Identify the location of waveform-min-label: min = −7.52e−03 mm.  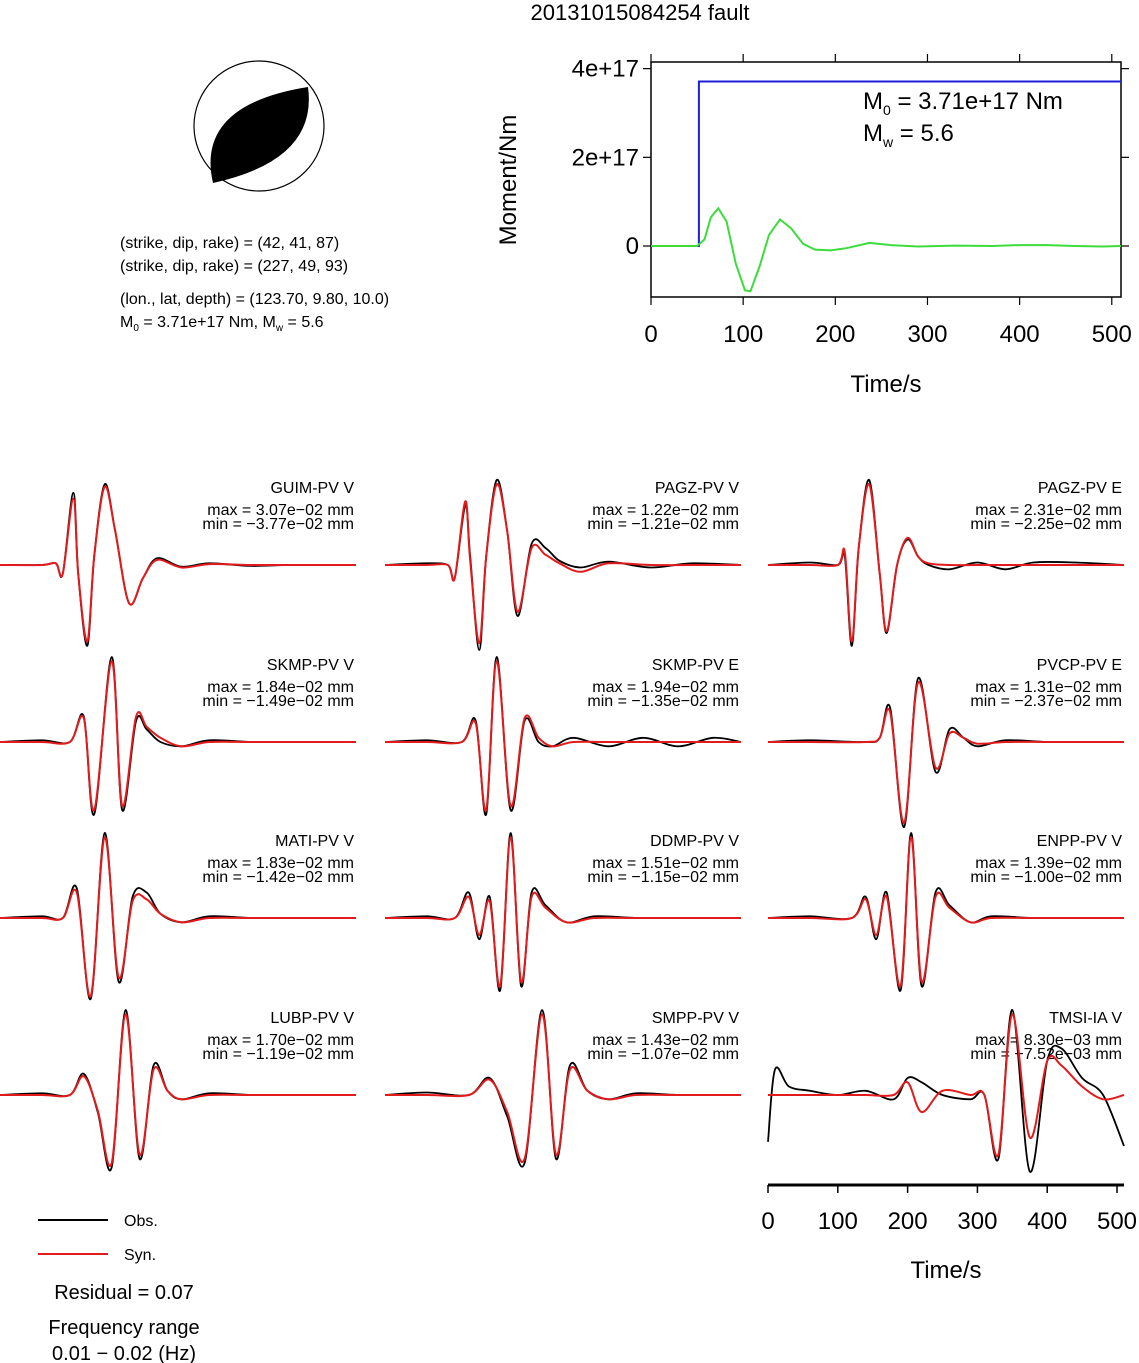
(1046, 1054).